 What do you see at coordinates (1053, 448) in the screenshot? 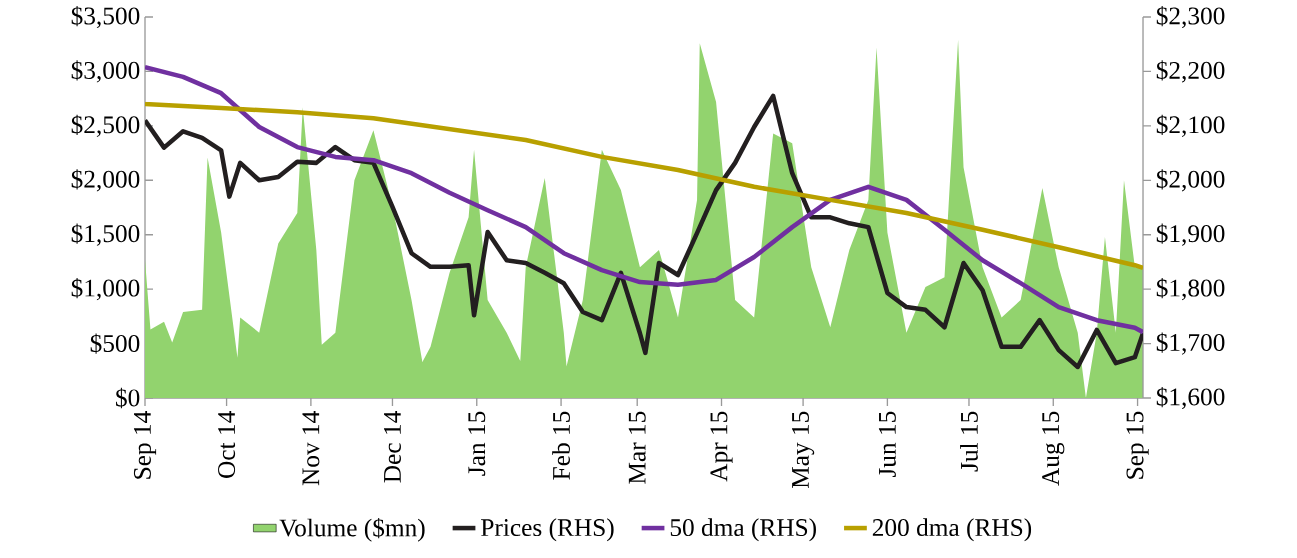
I see `x-tick-label: Aug 15` at bounding box center [1053, 448].